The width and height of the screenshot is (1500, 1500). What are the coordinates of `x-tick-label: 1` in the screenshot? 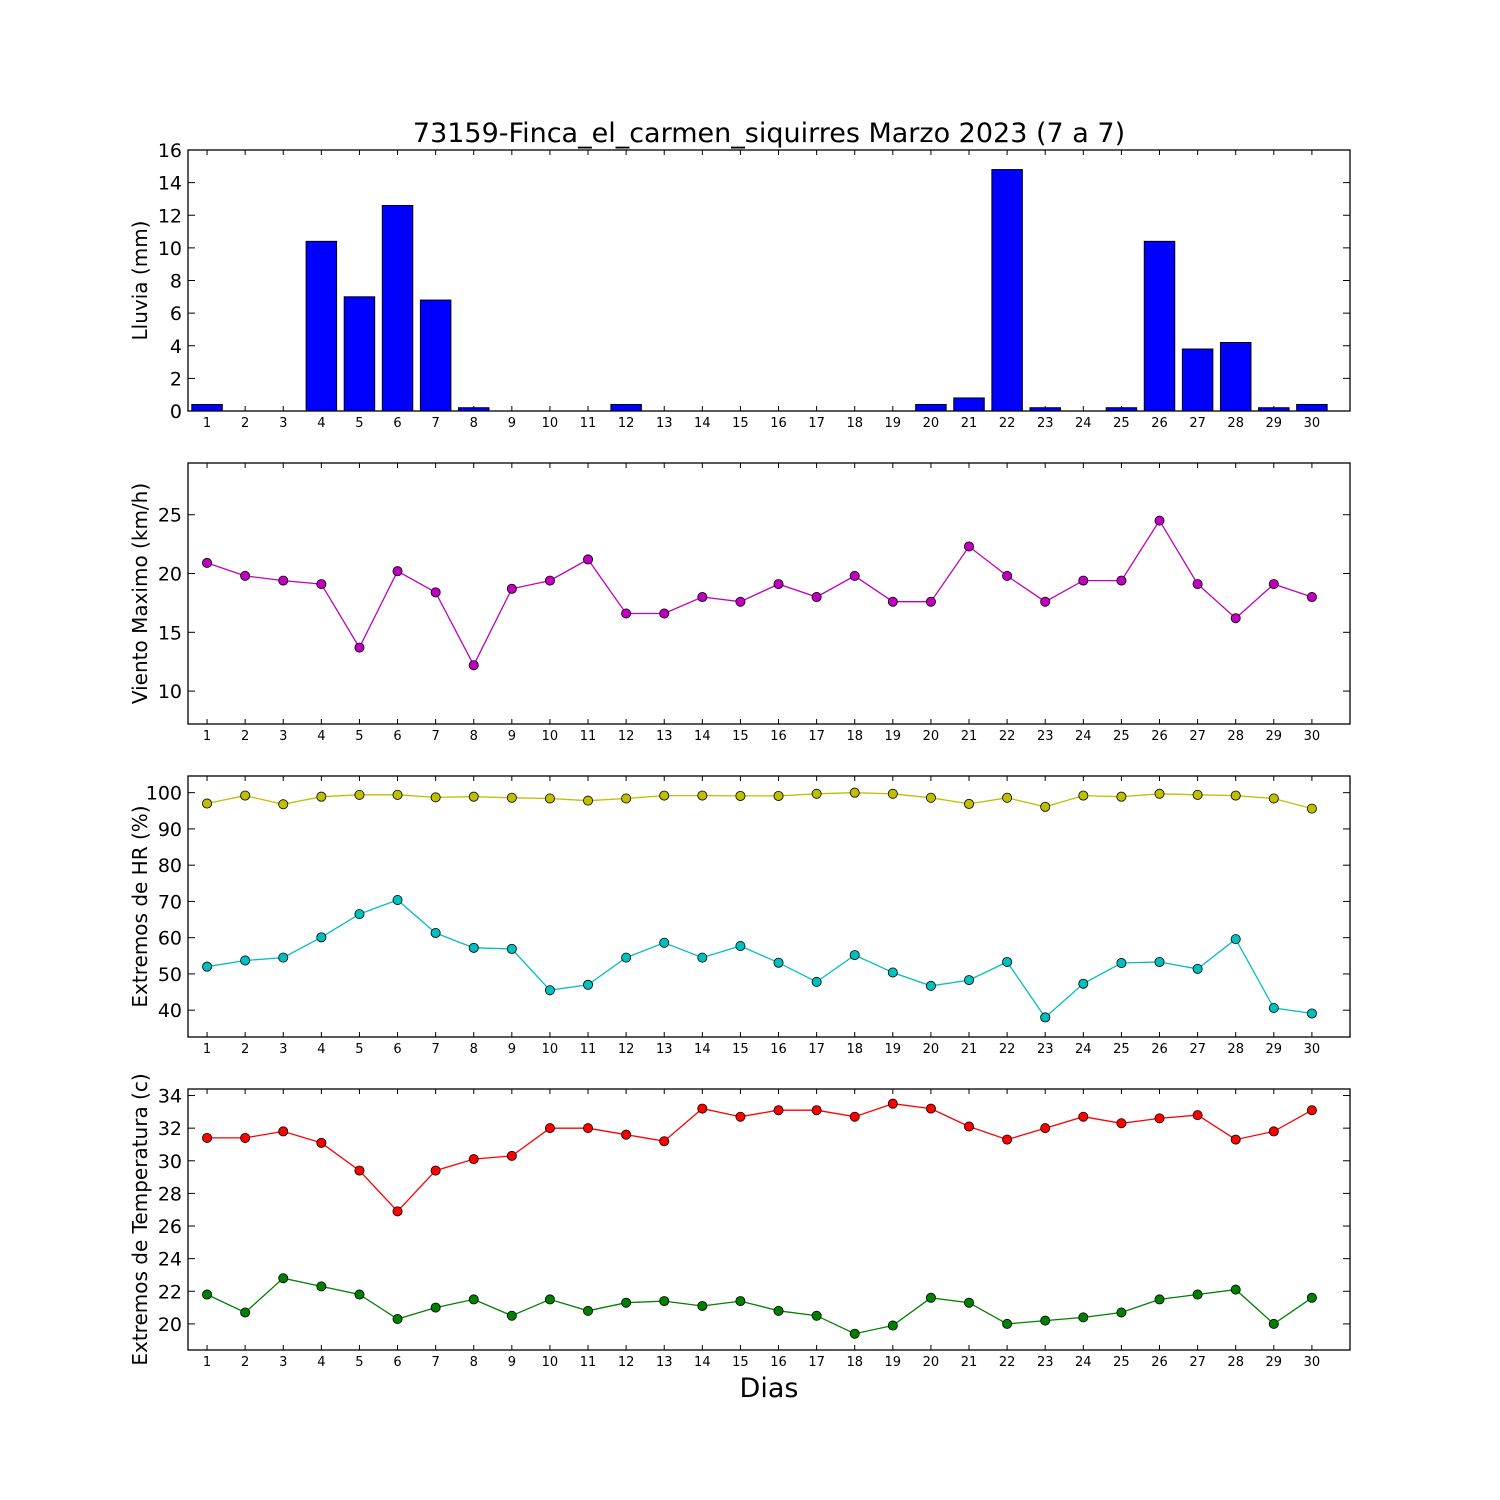 It's located at (207, 1362).